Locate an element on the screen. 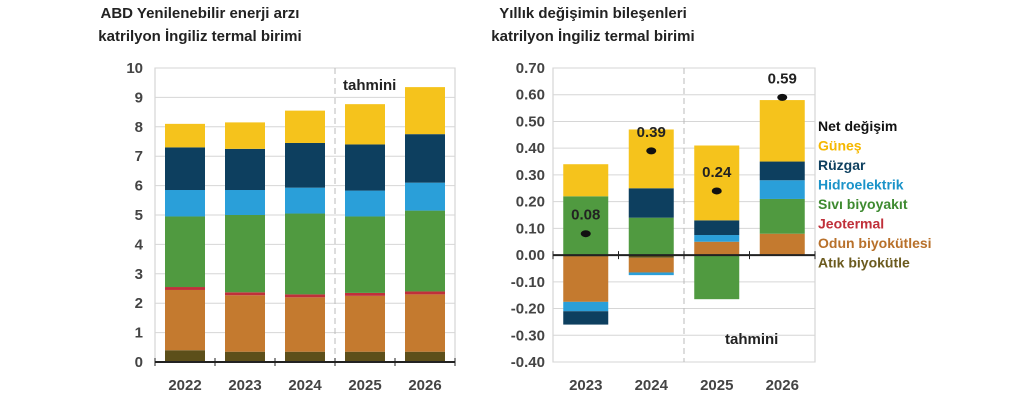  legend-item: Sıvı biyoyakıt is located at coordinates (863, 204).